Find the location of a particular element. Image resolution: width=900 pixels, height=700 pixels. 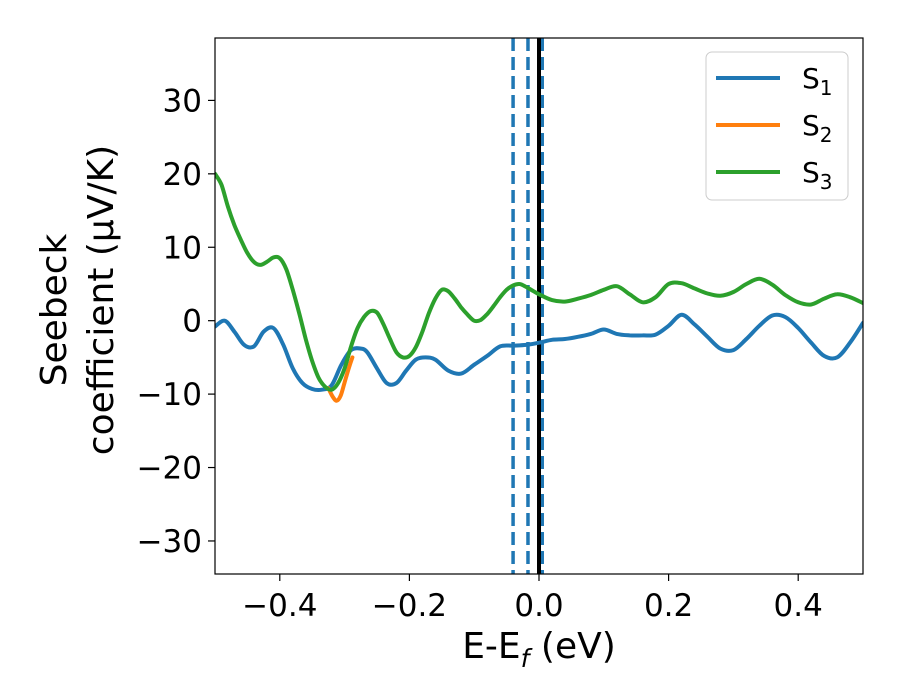

legend-label-1: S1 is located at coordinates (817, 81).